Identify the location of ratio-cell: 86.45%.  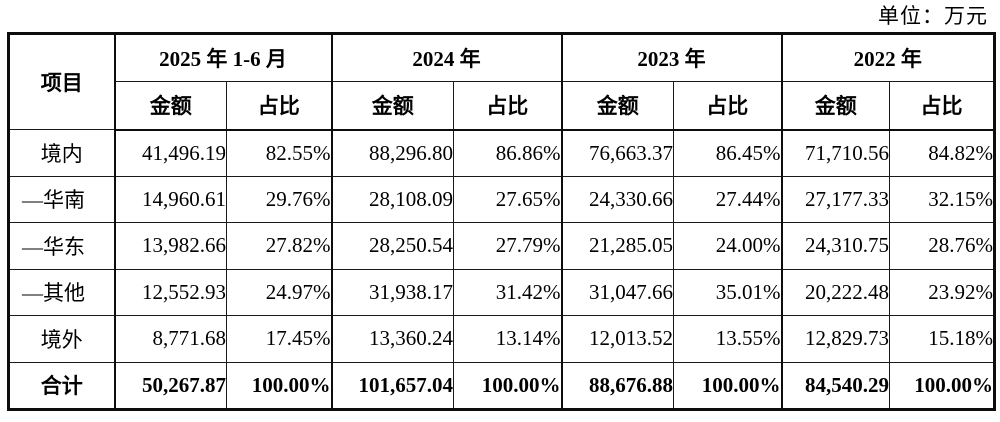
(727, 153).